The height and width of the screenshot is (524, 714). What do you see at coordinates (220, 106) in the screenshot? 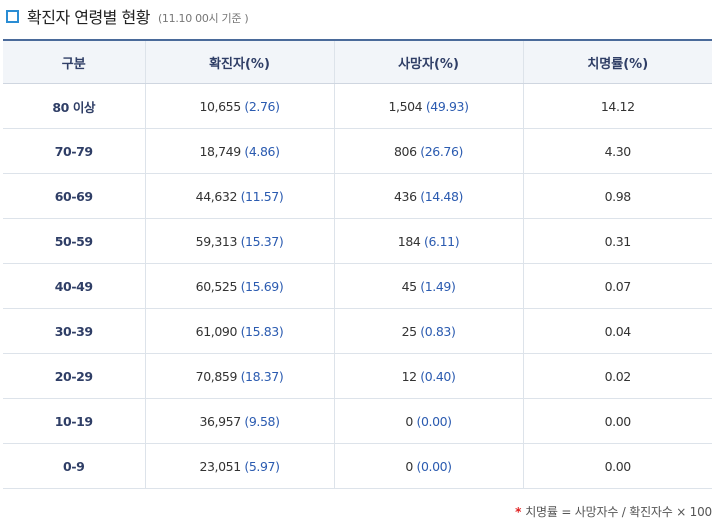
I see `confirmed-count: 10,655` at bounding box center [220, 106].